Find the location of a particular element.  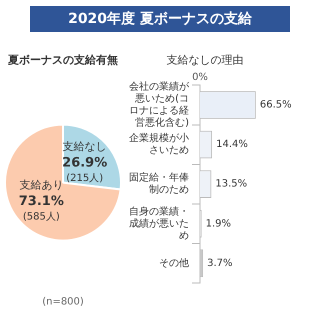

data-label: 13.5% is located at coordinates (231, 184).